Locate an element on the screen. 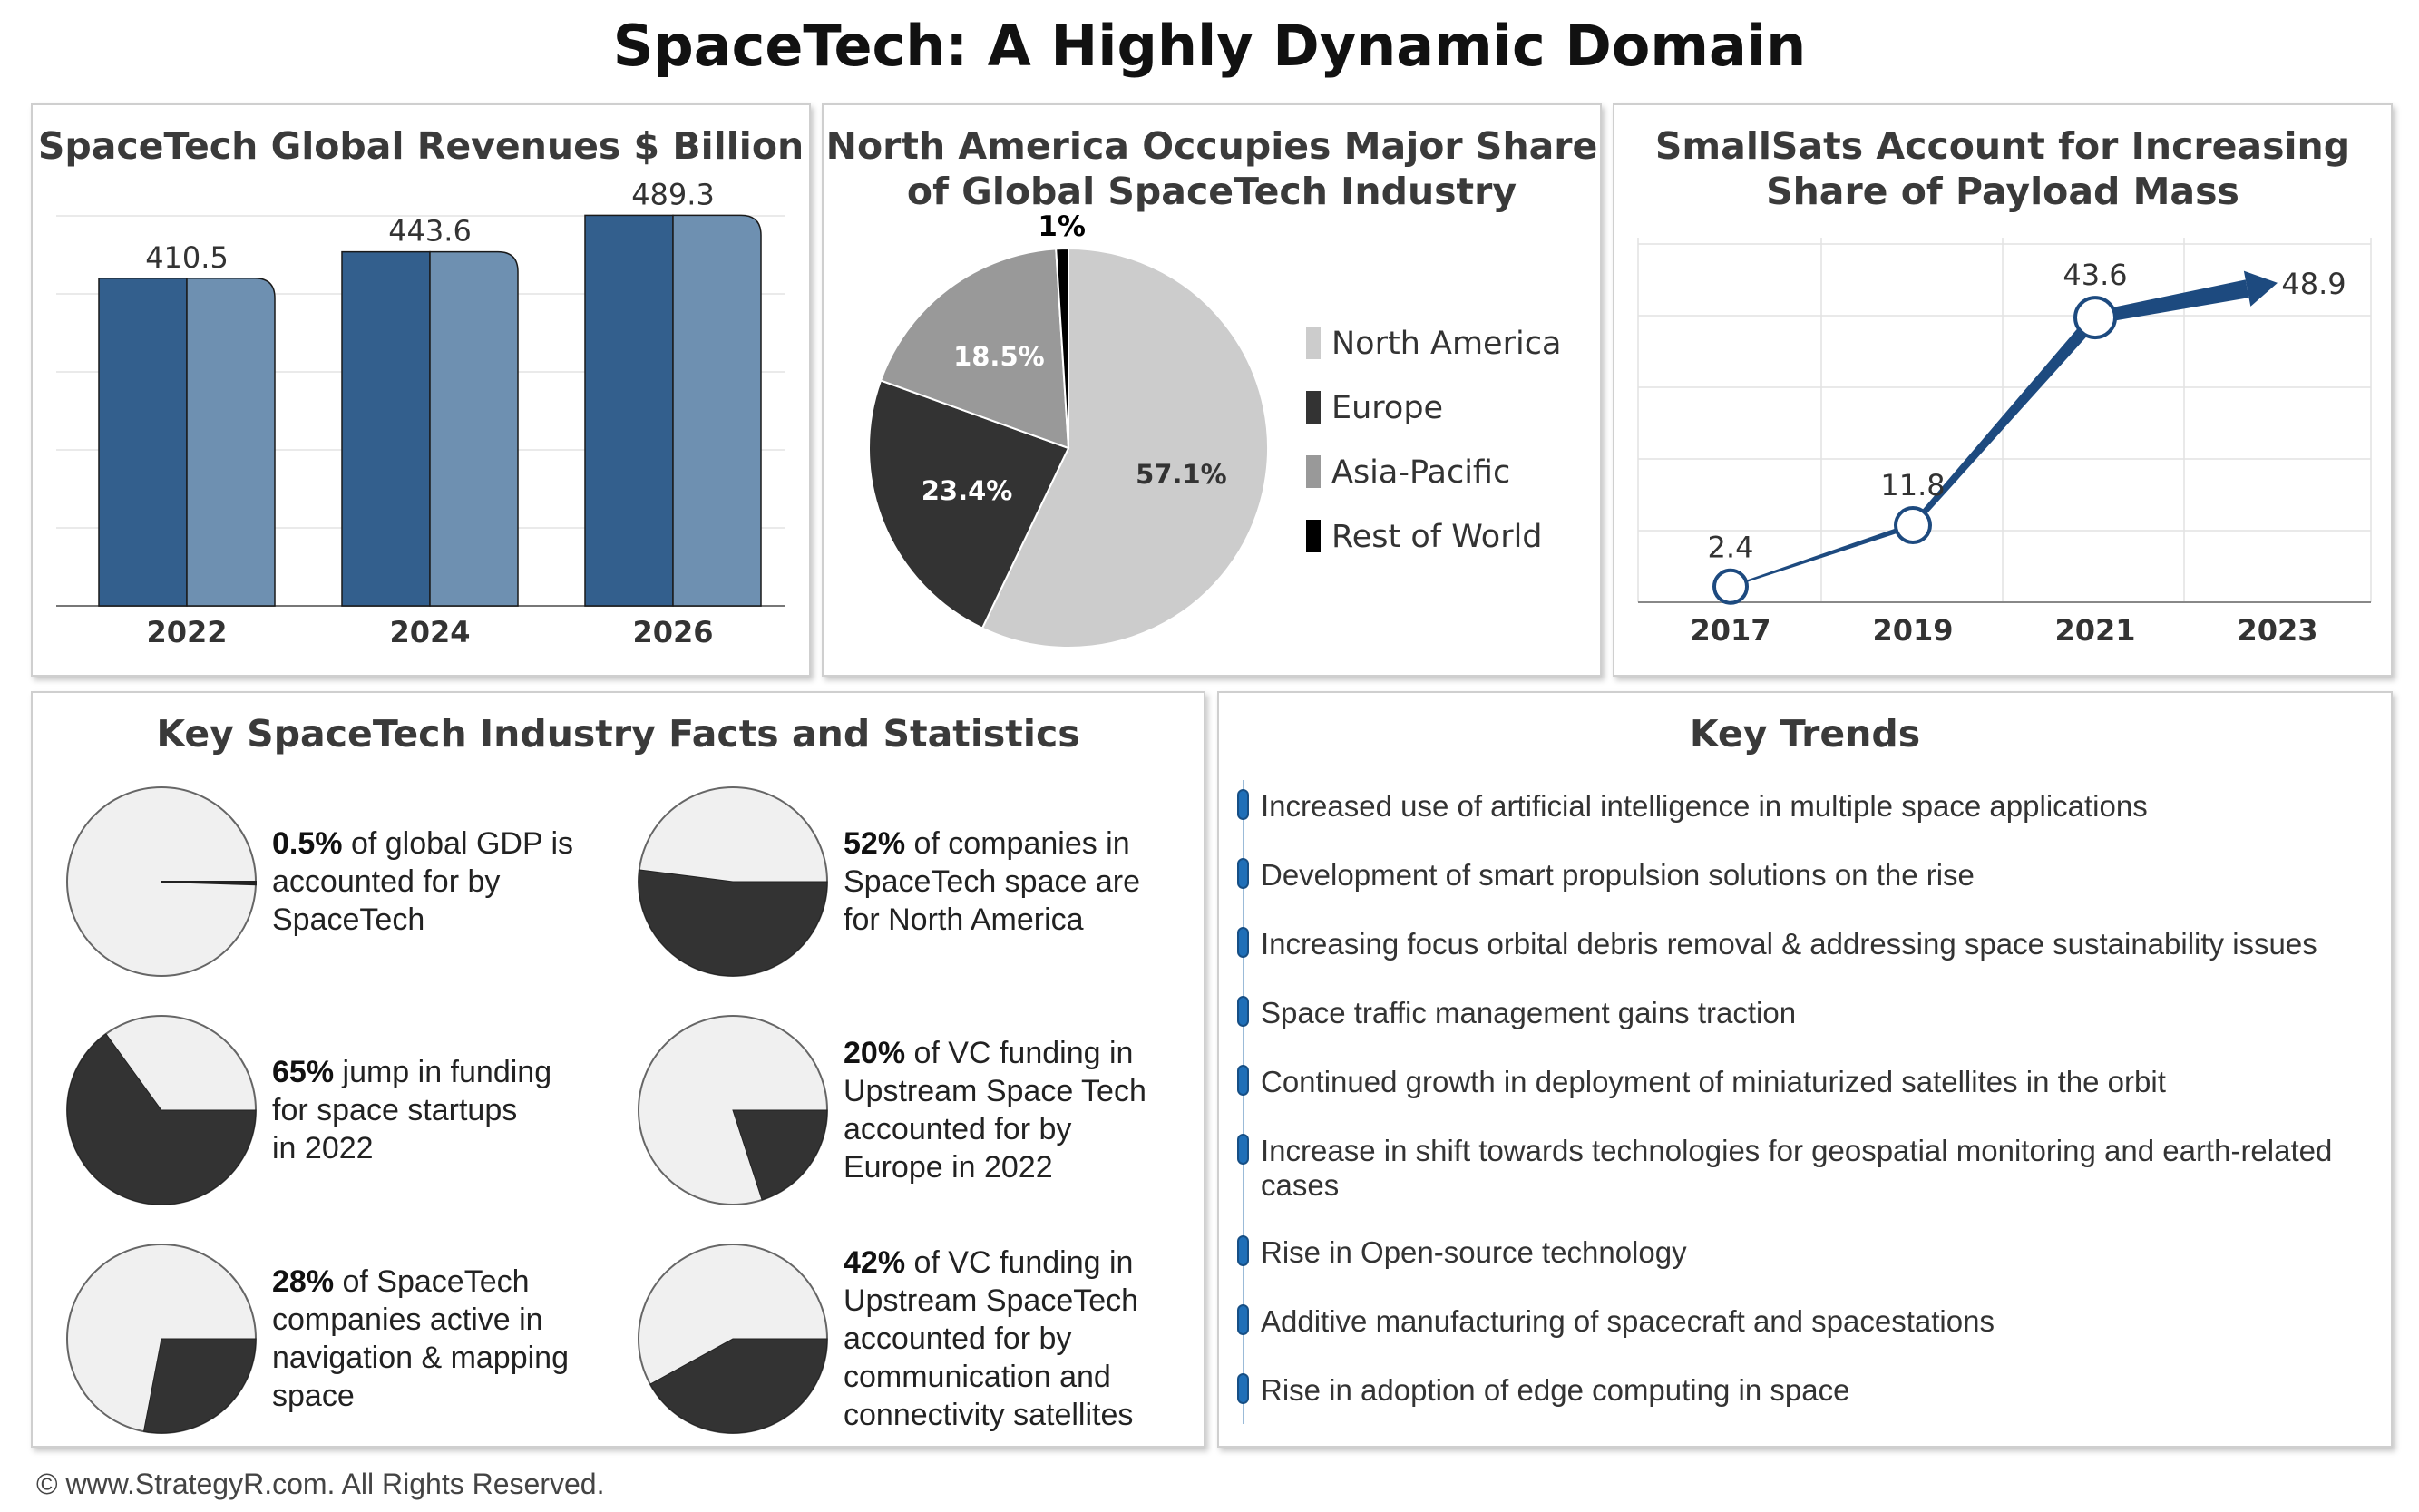  revenue-bar-highlight is located at coordinates (231, 442).